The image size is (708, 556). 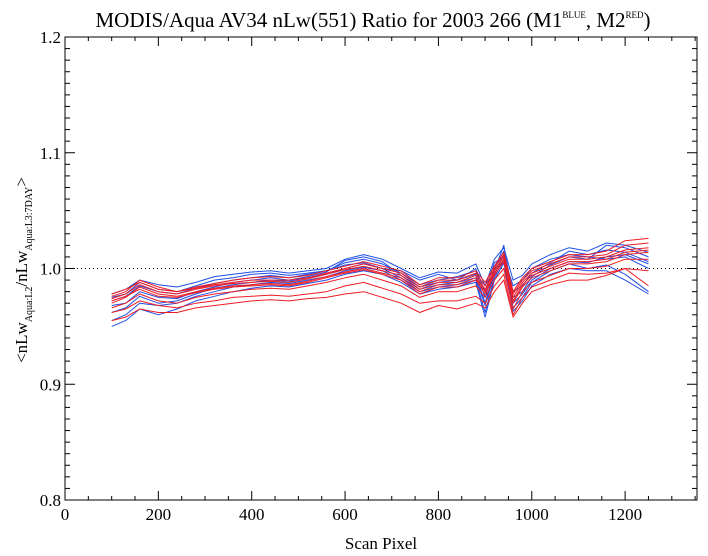 What do you see at coordinates (532, 514) in the screenshot?
I see `x-tick-label-1000: 1000` at bounding box center [532, 514].